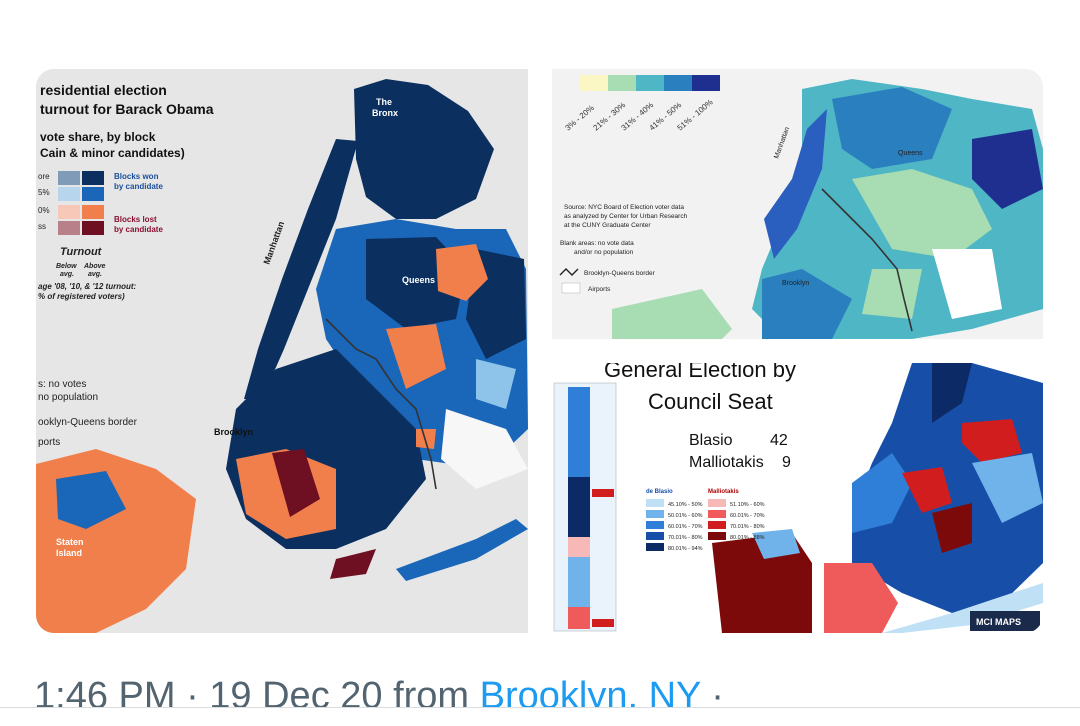 This screenshot has height=726, width=1080. Describe the element at coordinates (424, 149) in the screenshot. I see `region-bronx` at that location.